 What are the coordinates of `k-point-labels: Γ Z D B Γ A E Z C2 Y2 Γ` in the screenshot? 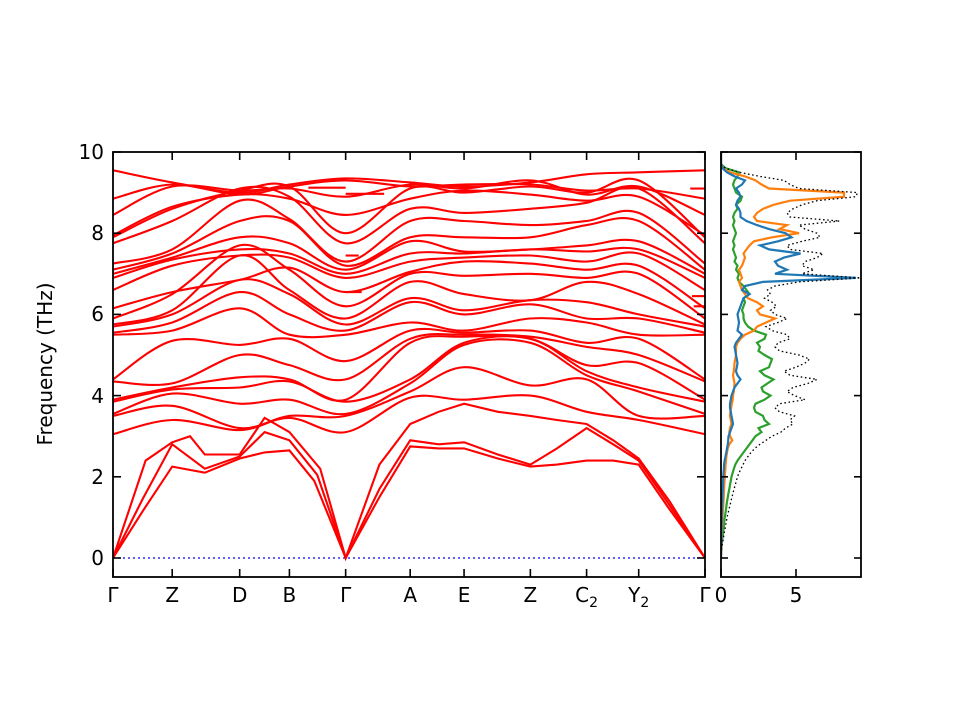 It's located at (409, 597).